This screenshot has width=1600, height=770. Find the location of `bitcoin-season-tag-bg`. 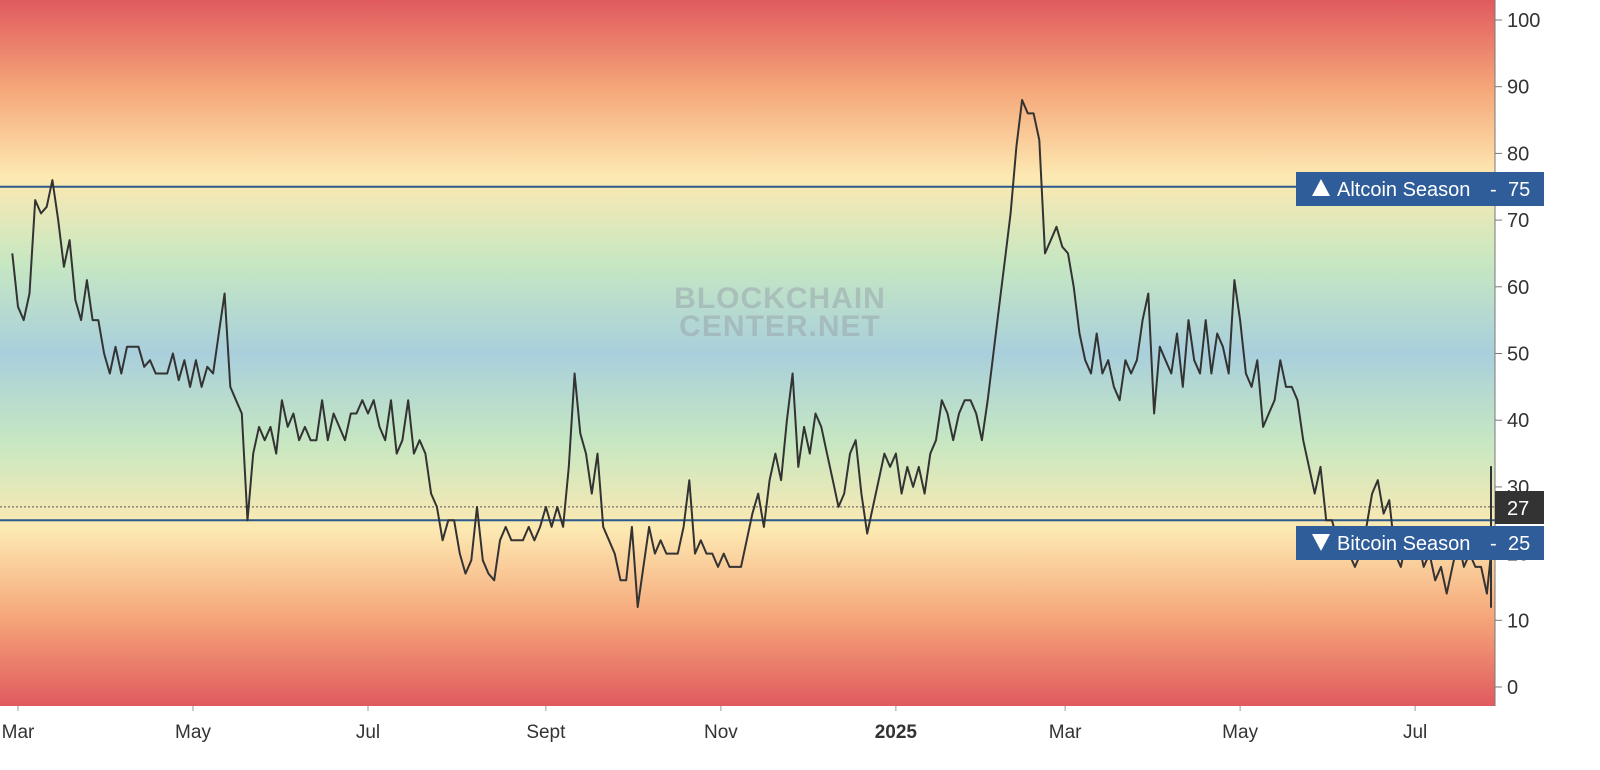

bitcoin-season-tag-bg is located at coordinates (1420, 543).